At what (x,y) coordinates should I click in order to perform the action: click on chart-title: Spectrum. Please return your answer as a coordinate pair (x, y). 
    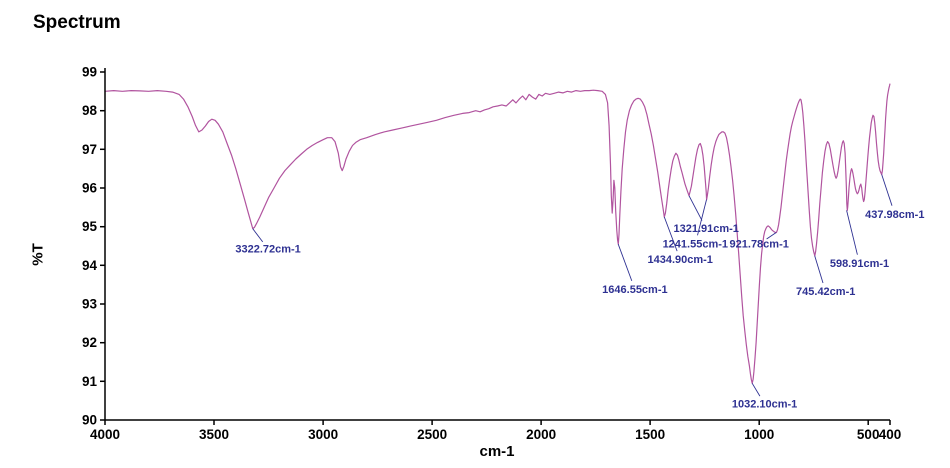
    Looking at the image, I should click on (77, 22).